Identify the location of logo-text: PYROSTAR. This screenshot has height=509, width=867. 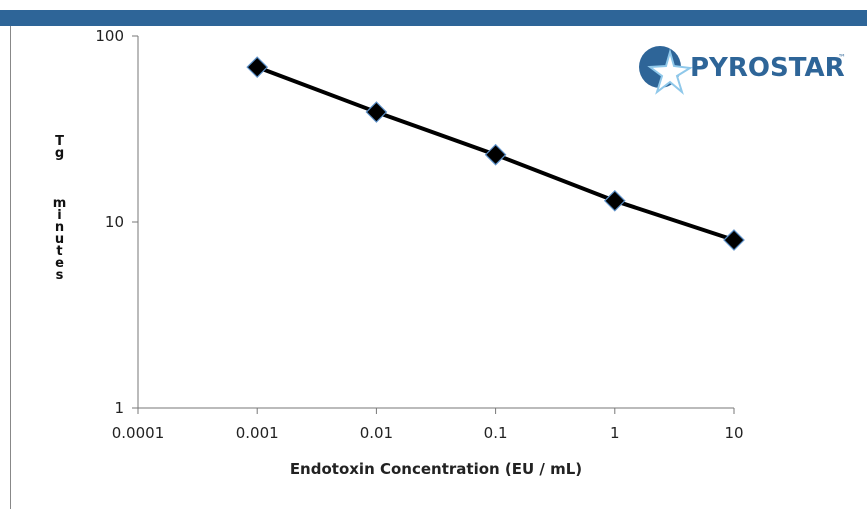
(767, 68).